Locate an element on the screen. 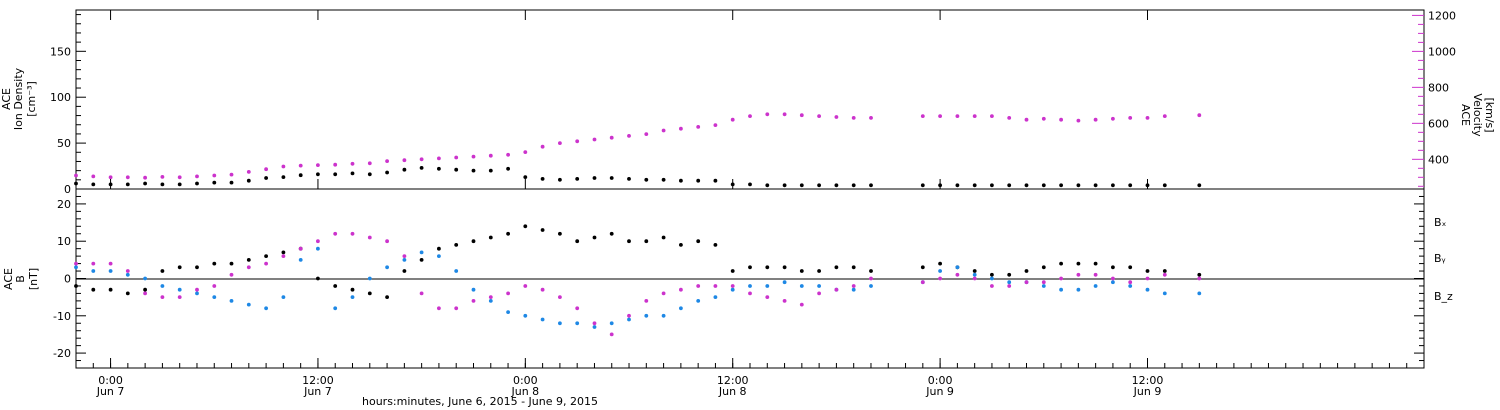  density-axis-label-line-2: Ion Density is located at coordinates (18, 98).